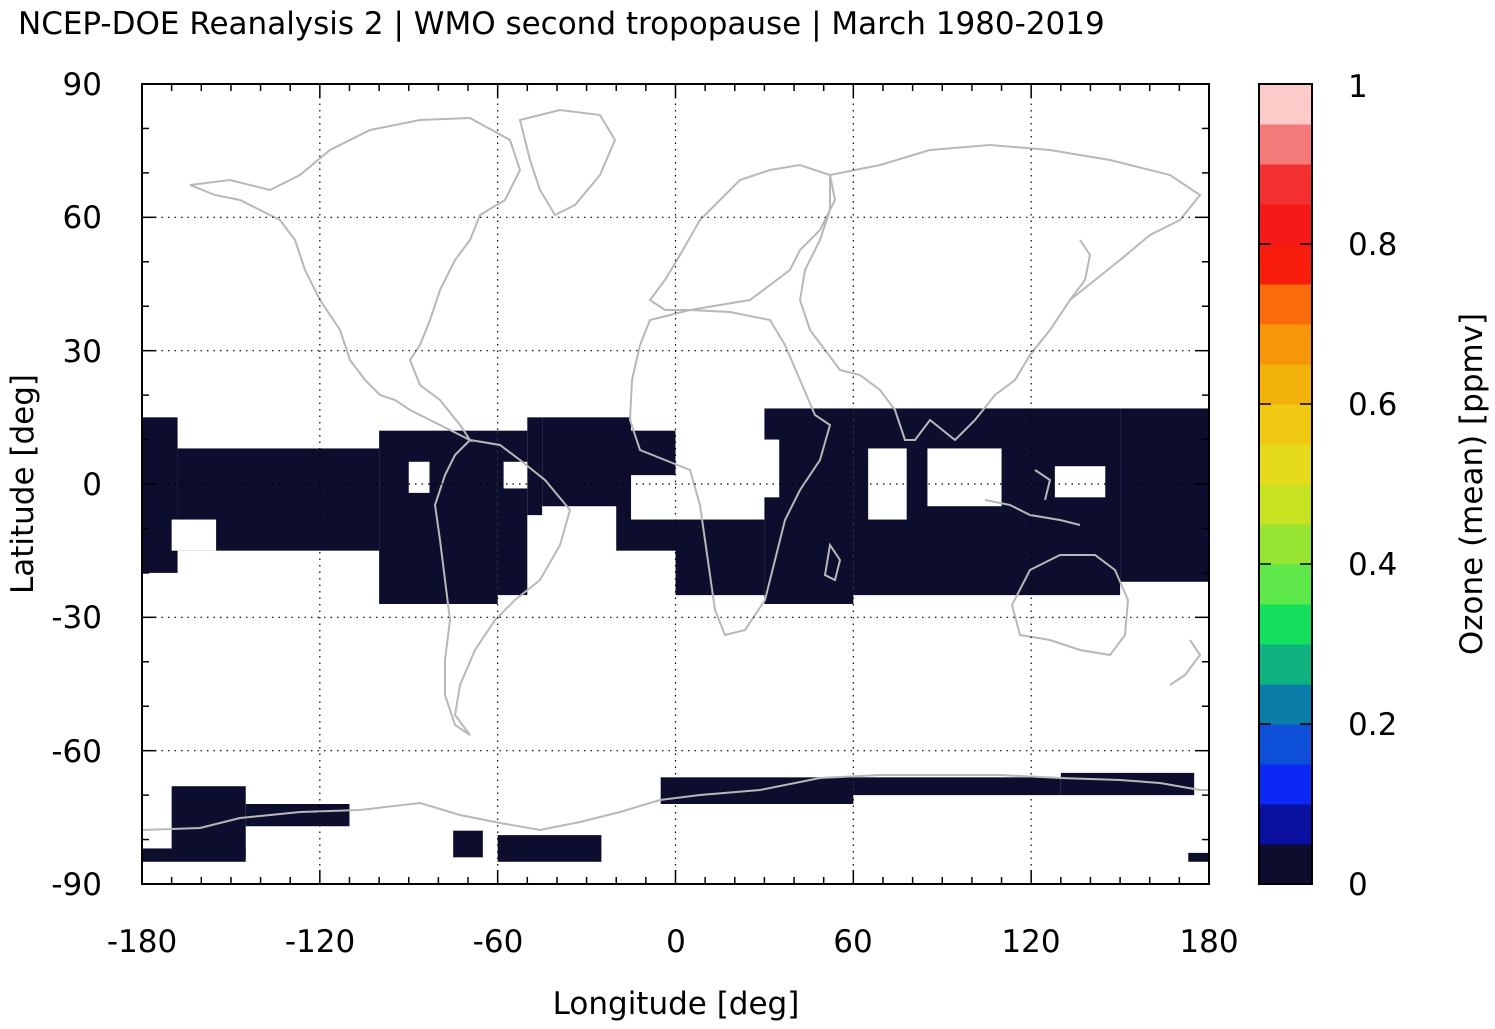 The width and height of the screenshot is (1495, 1029). I want to click on ozone-gap-layer, so click(638, 495).